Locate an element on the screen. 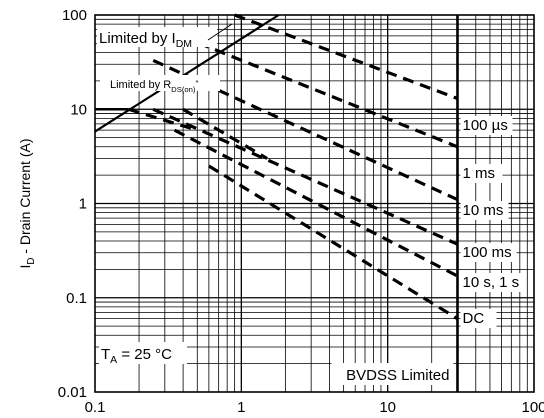  y-tick-label: 10 is located at coordinates (78, 109).